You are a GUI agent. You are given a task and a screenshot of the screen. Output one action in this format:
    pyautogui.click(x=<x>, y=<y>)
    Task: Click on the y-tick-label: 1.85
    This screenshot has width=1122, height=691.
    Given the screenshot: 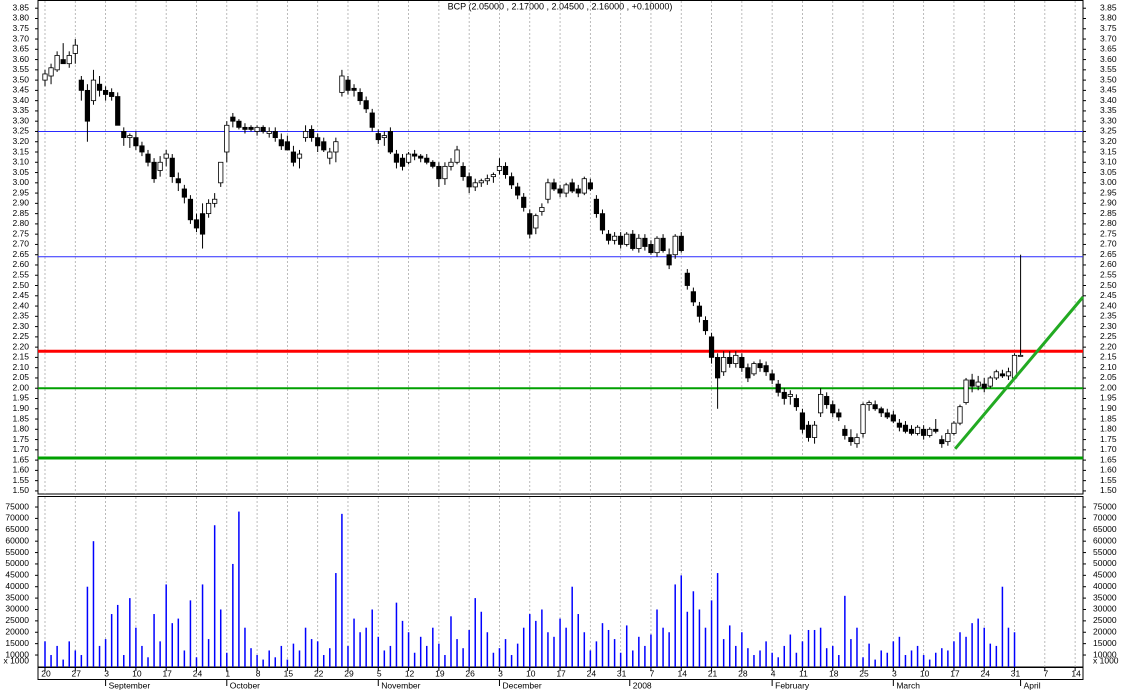 What is the action you would take?
    pyautogui.click(x=20, y=418)
    